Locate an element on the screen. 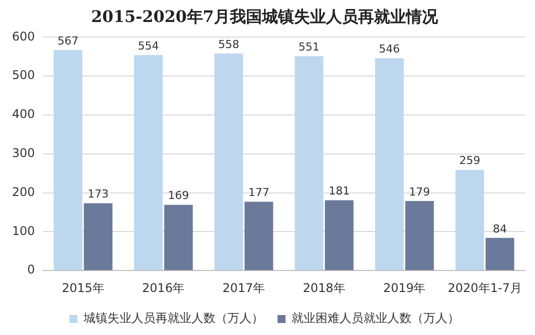 The image size is (535, 335). data-label: 177 is located at coordinates (259, 193).